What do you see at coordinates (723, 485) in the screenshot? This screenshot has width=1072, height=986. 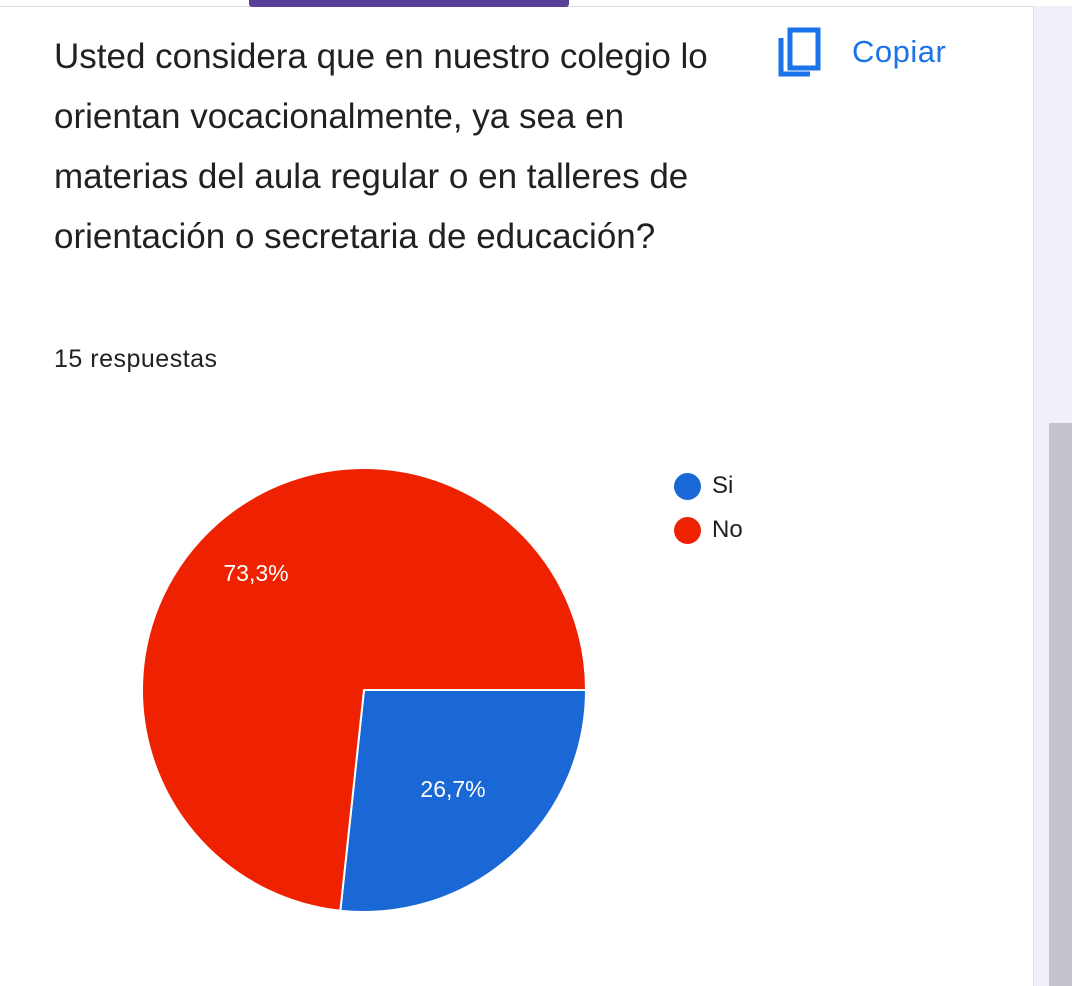 I see `legend-label-si: Si` at bounding box center [723, 485].